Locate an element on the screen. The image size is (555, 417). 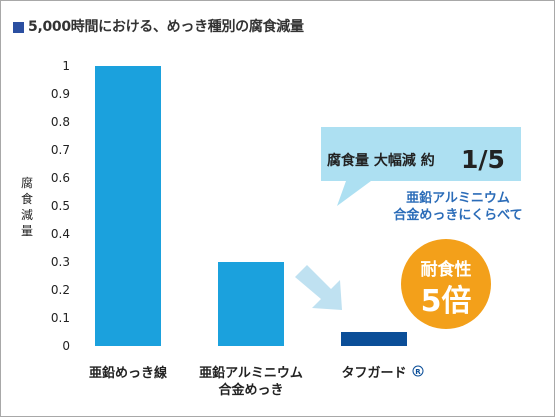
badge-line2: 5倍 is located at coordinates (446, 301).